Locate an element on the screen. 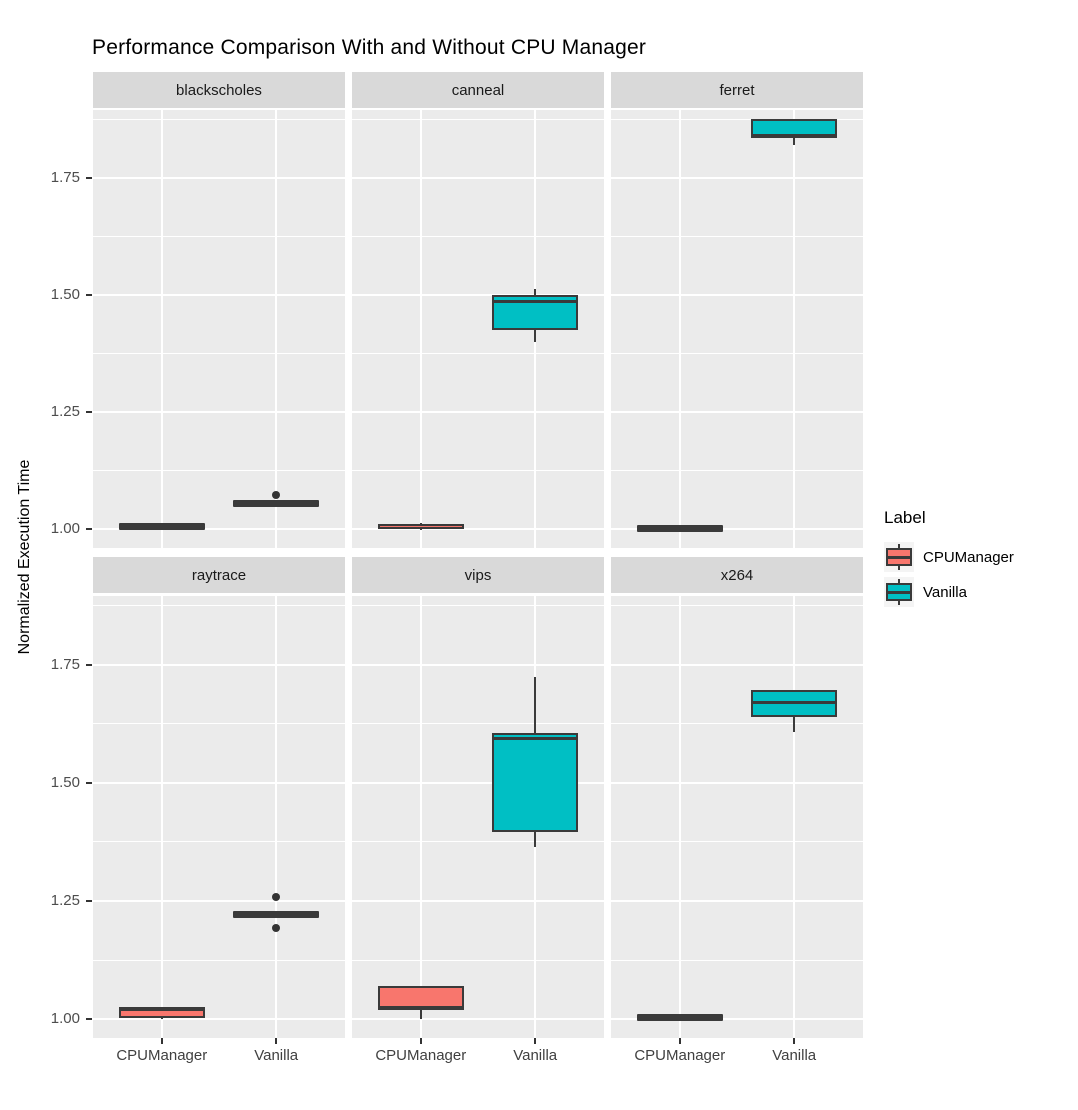  facet-panel-canneal is located at coordinates (478, 329).